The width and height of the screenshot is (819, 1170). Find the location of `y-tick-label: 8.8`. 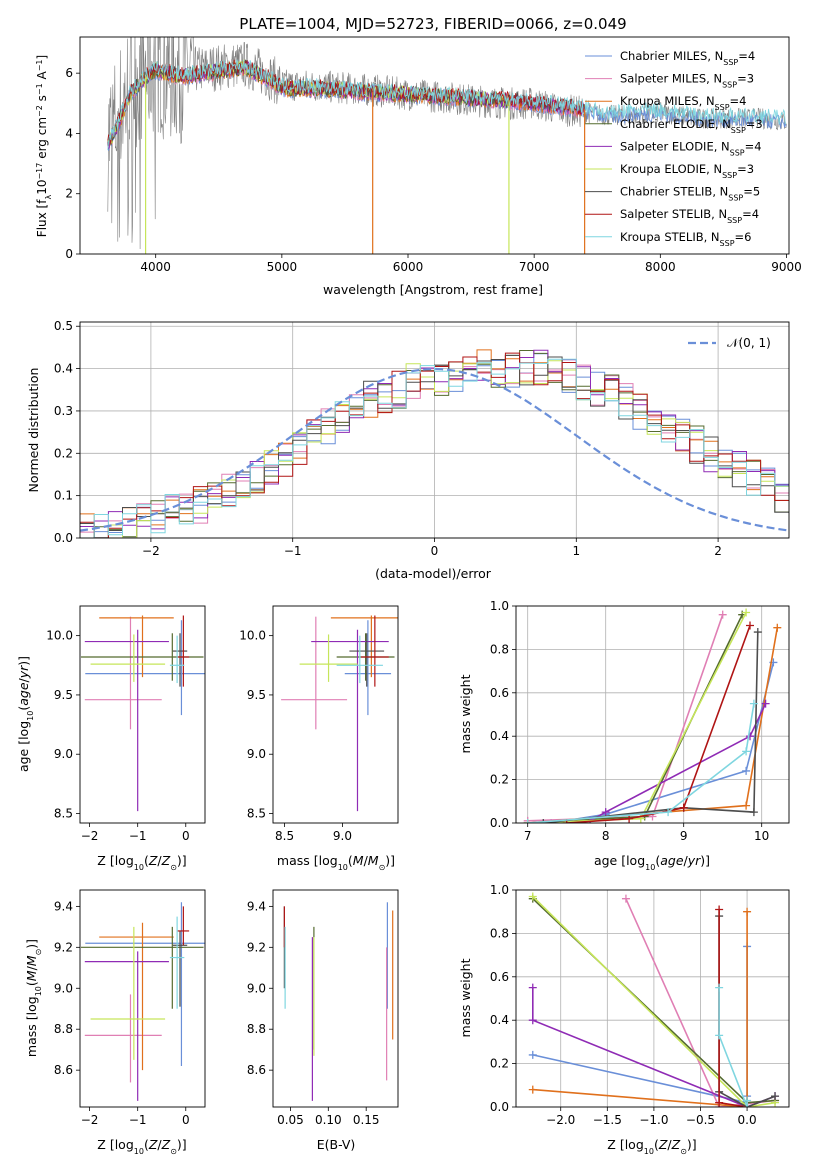

y-tick-label: 8.8 is located at coordinates (63, 1029).